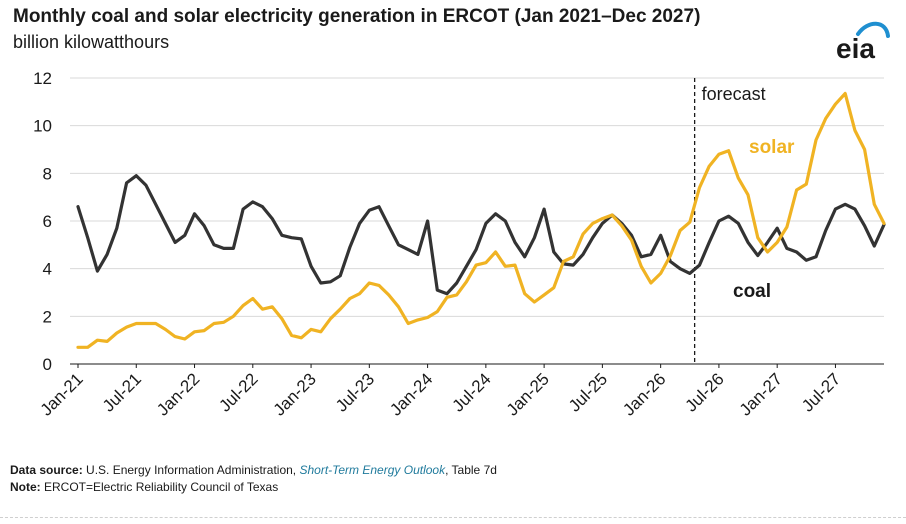 This screenshot has width=906, height=524. I want to click on eia-logo-arc, so click(873, 29).